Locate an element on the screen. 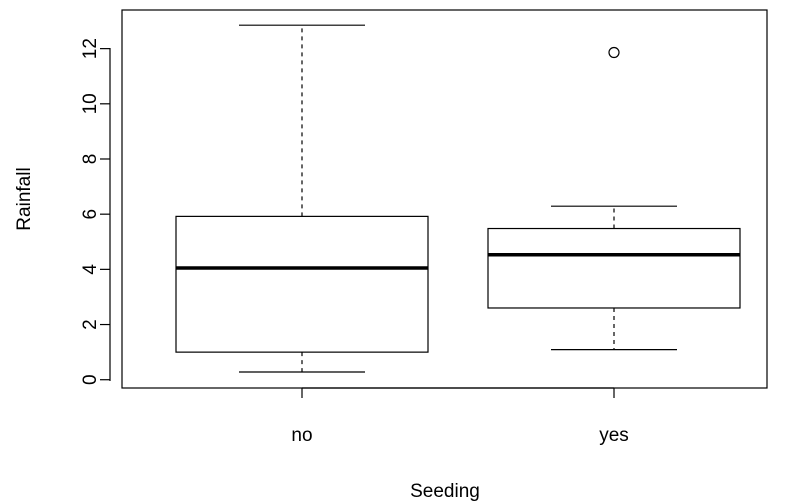 The height and width of the screenshot is (502, 785). y-tick-label: 6 is located at coordinates (90, 214).